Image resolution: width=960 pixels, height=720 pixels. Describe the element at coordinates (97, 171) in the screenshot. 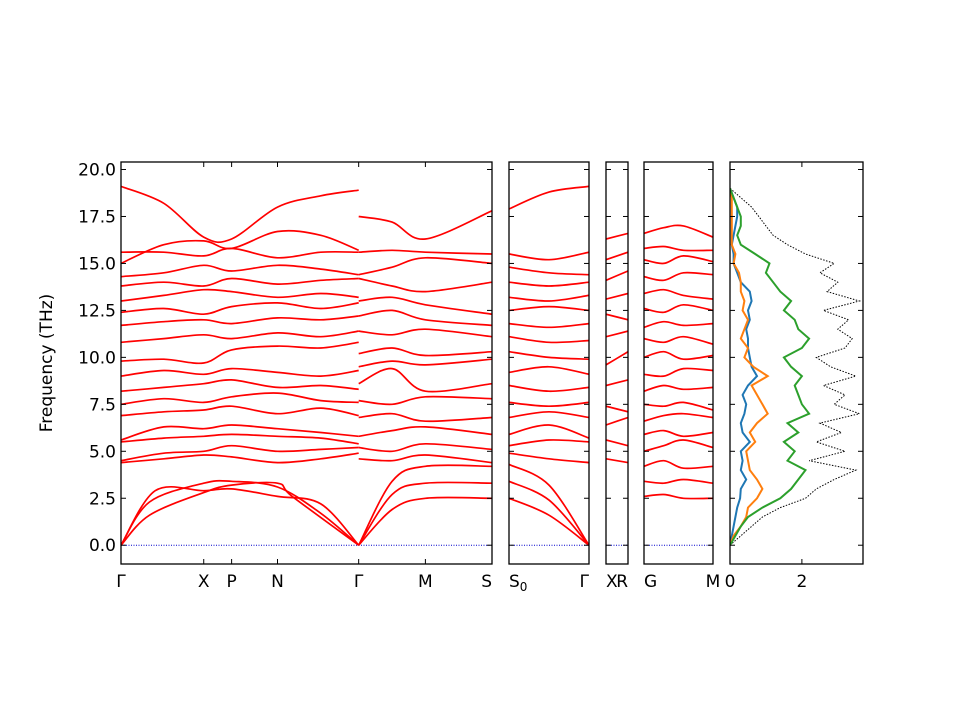

I see `y-tick-label: 20.0` at that location.